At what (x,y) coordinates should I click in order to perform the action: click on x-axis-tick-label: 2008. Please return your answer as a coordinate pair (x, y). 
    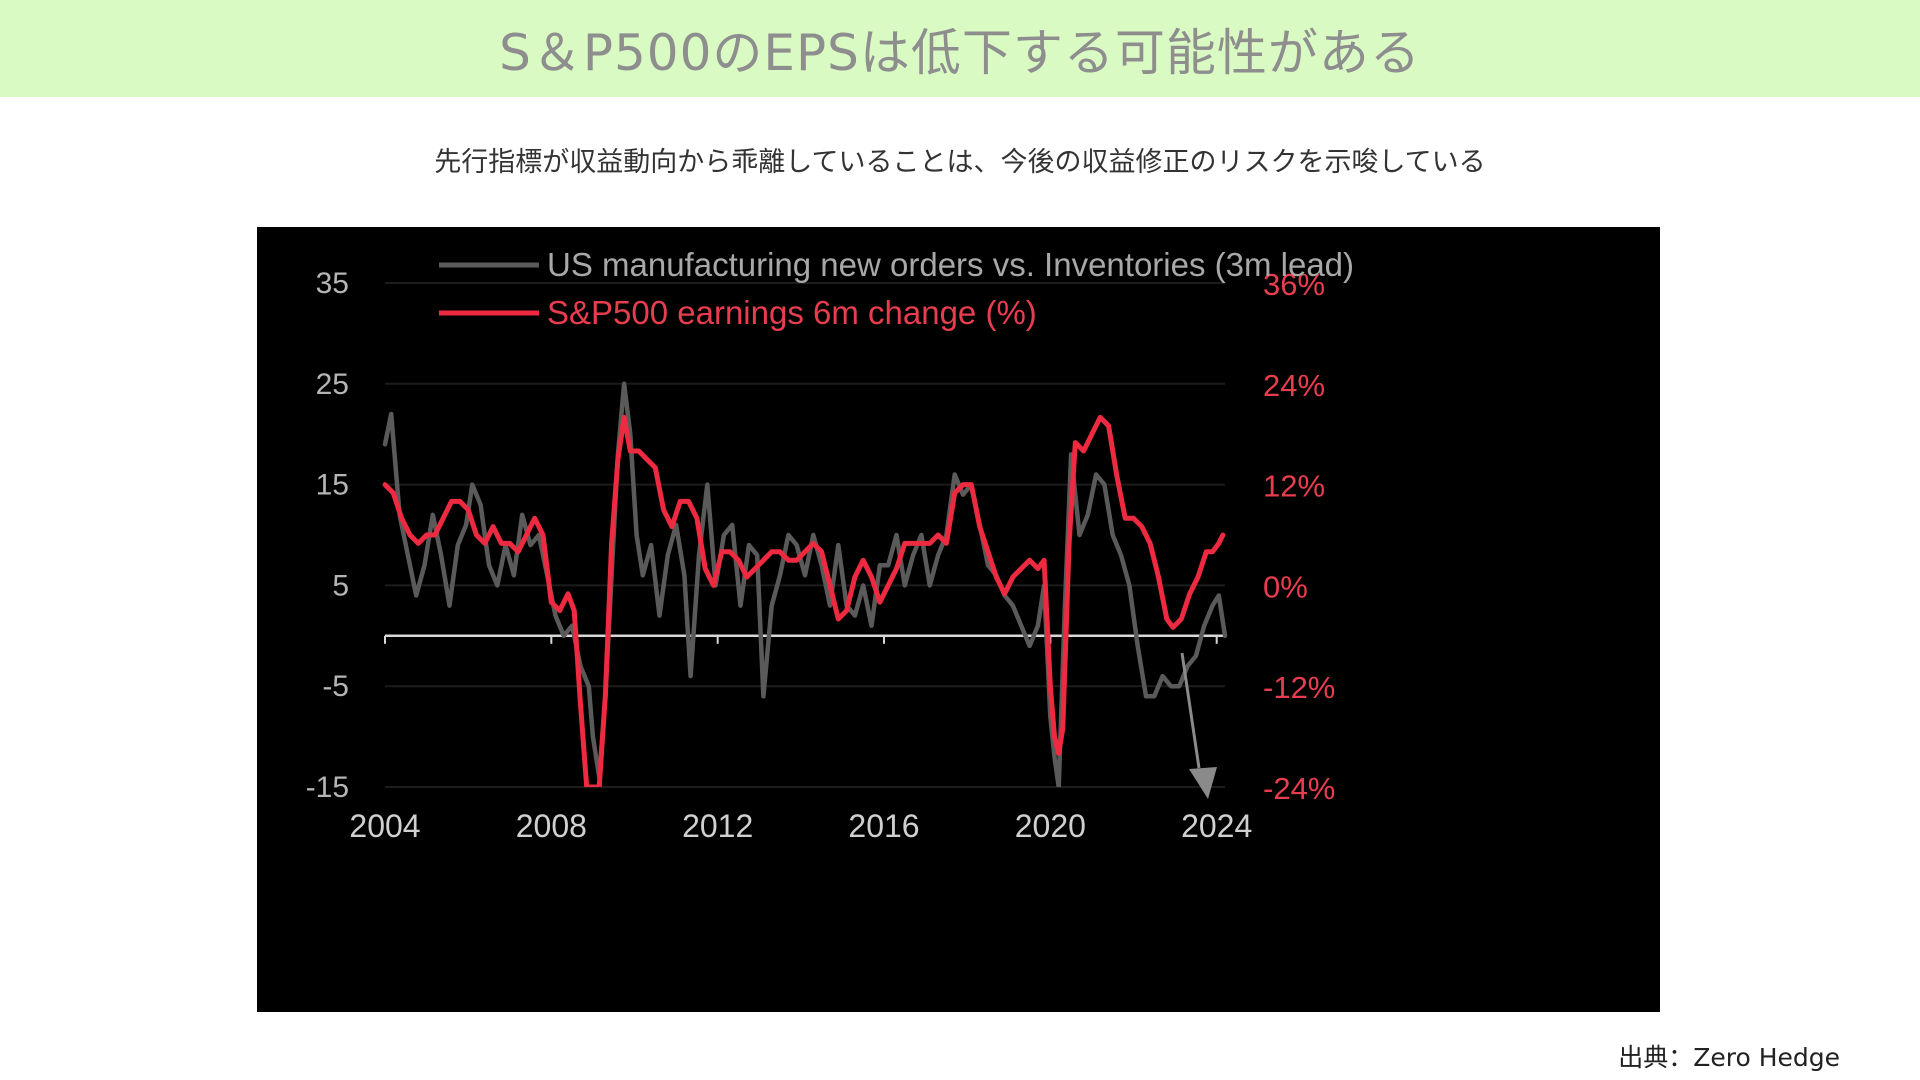
    Looking at the image, I should click on (551, 826).